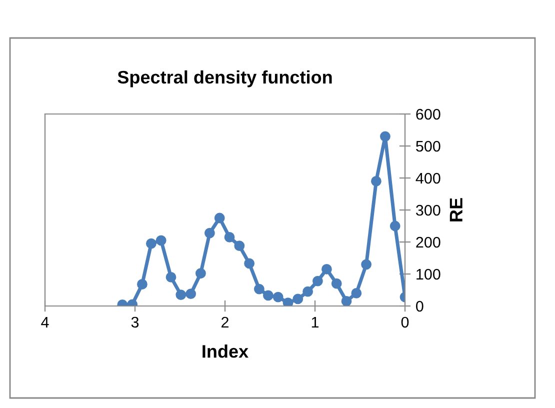  Describe the element at coordinates (225, 351) in the screenshot. I see `x-axis-title: Index` at that location.